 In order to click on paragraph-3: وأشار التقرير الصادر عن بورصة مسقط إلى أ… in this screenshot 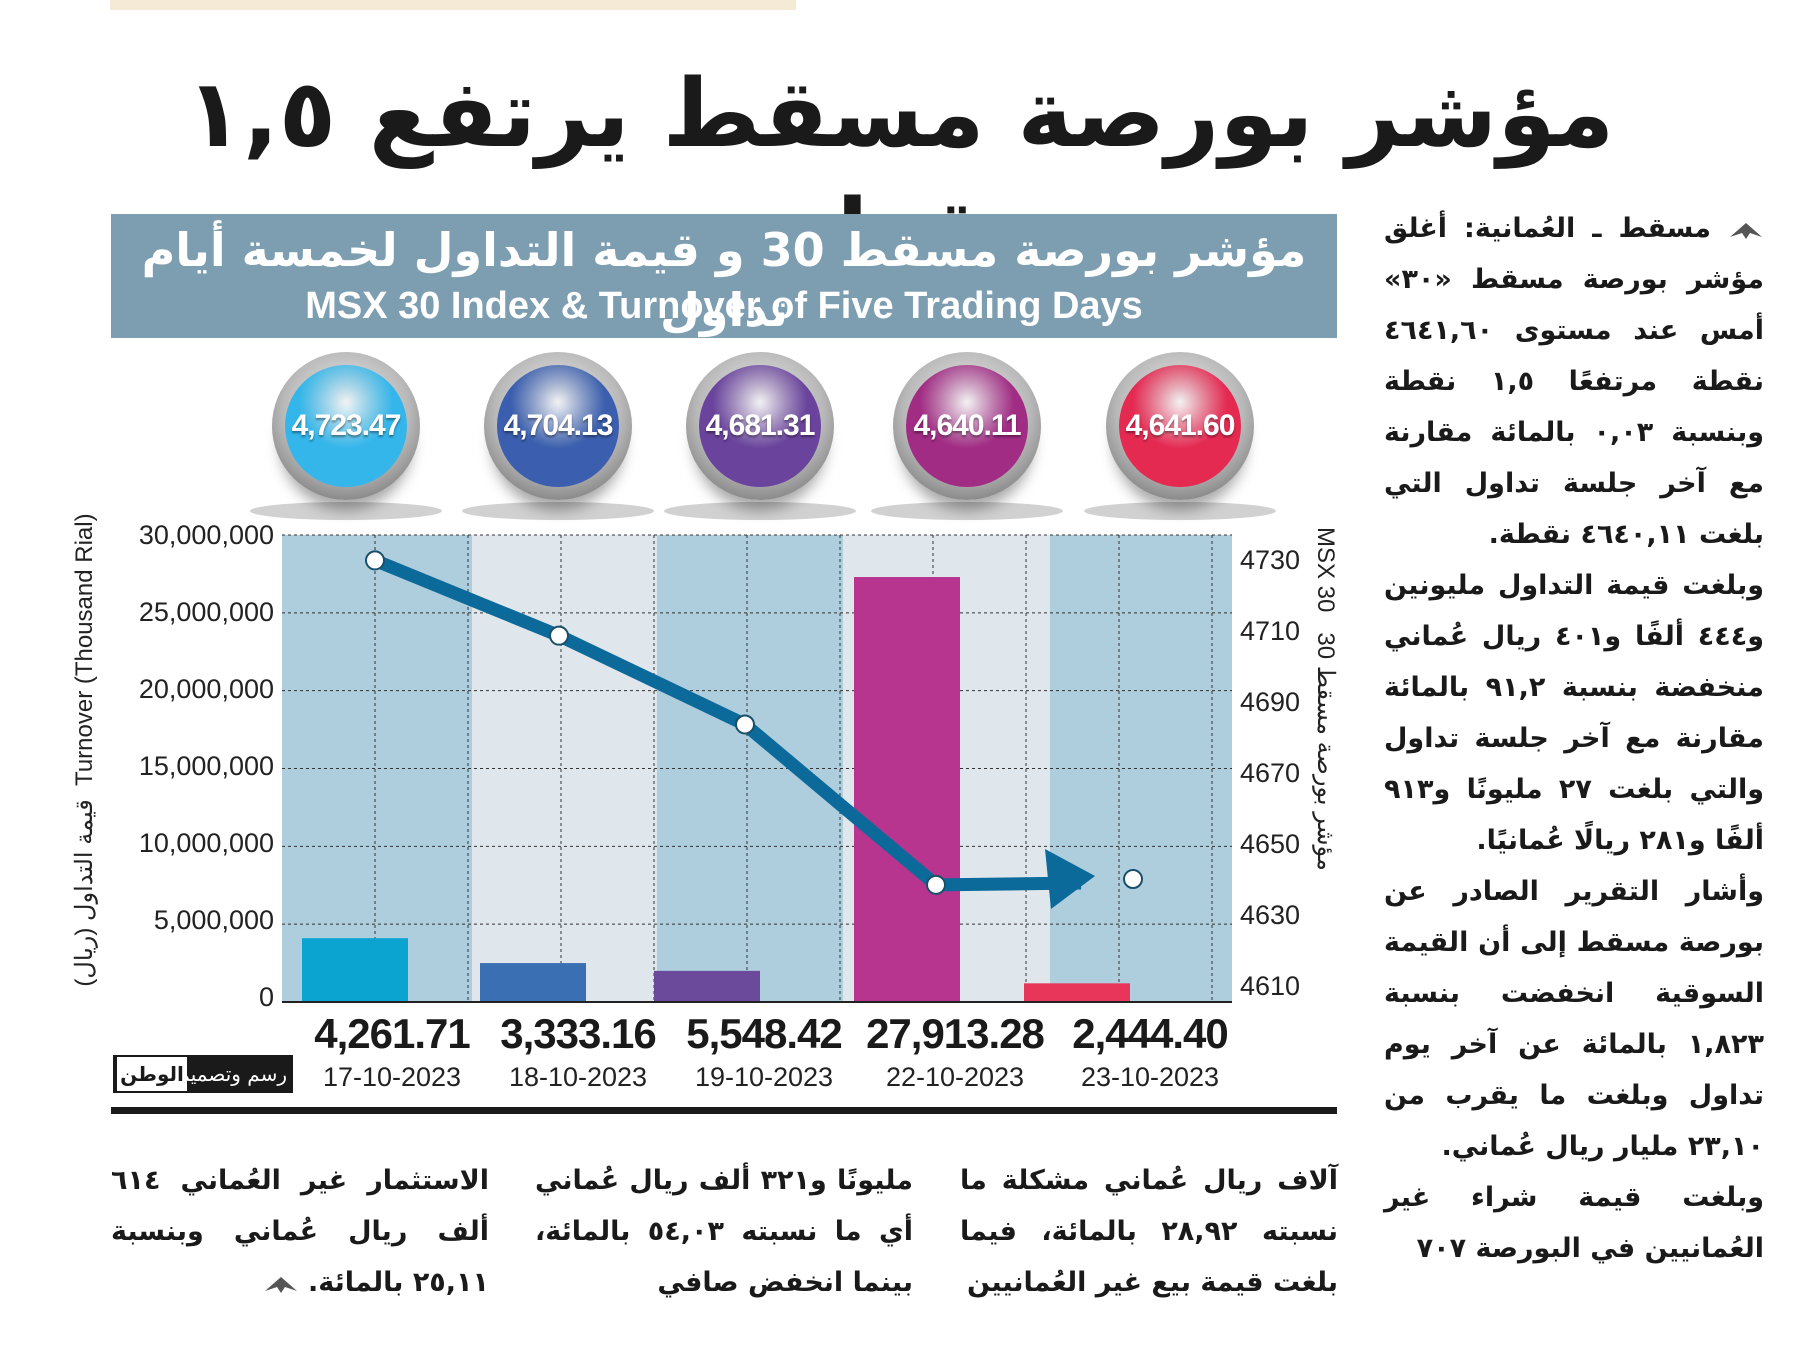, I will do `click(1574, 1019)`.